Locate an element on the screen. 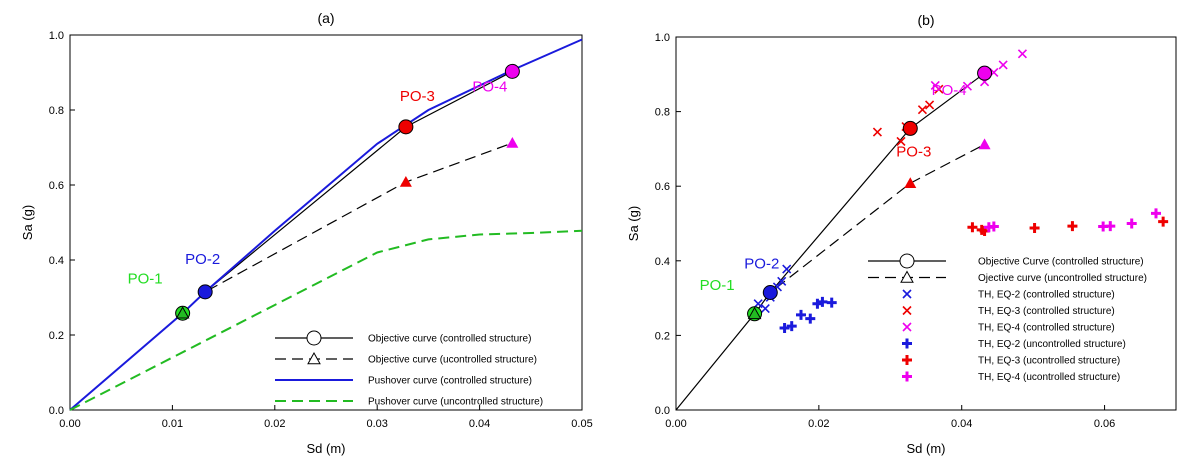  chart-title: (b) is located at coordinates (925, 20).